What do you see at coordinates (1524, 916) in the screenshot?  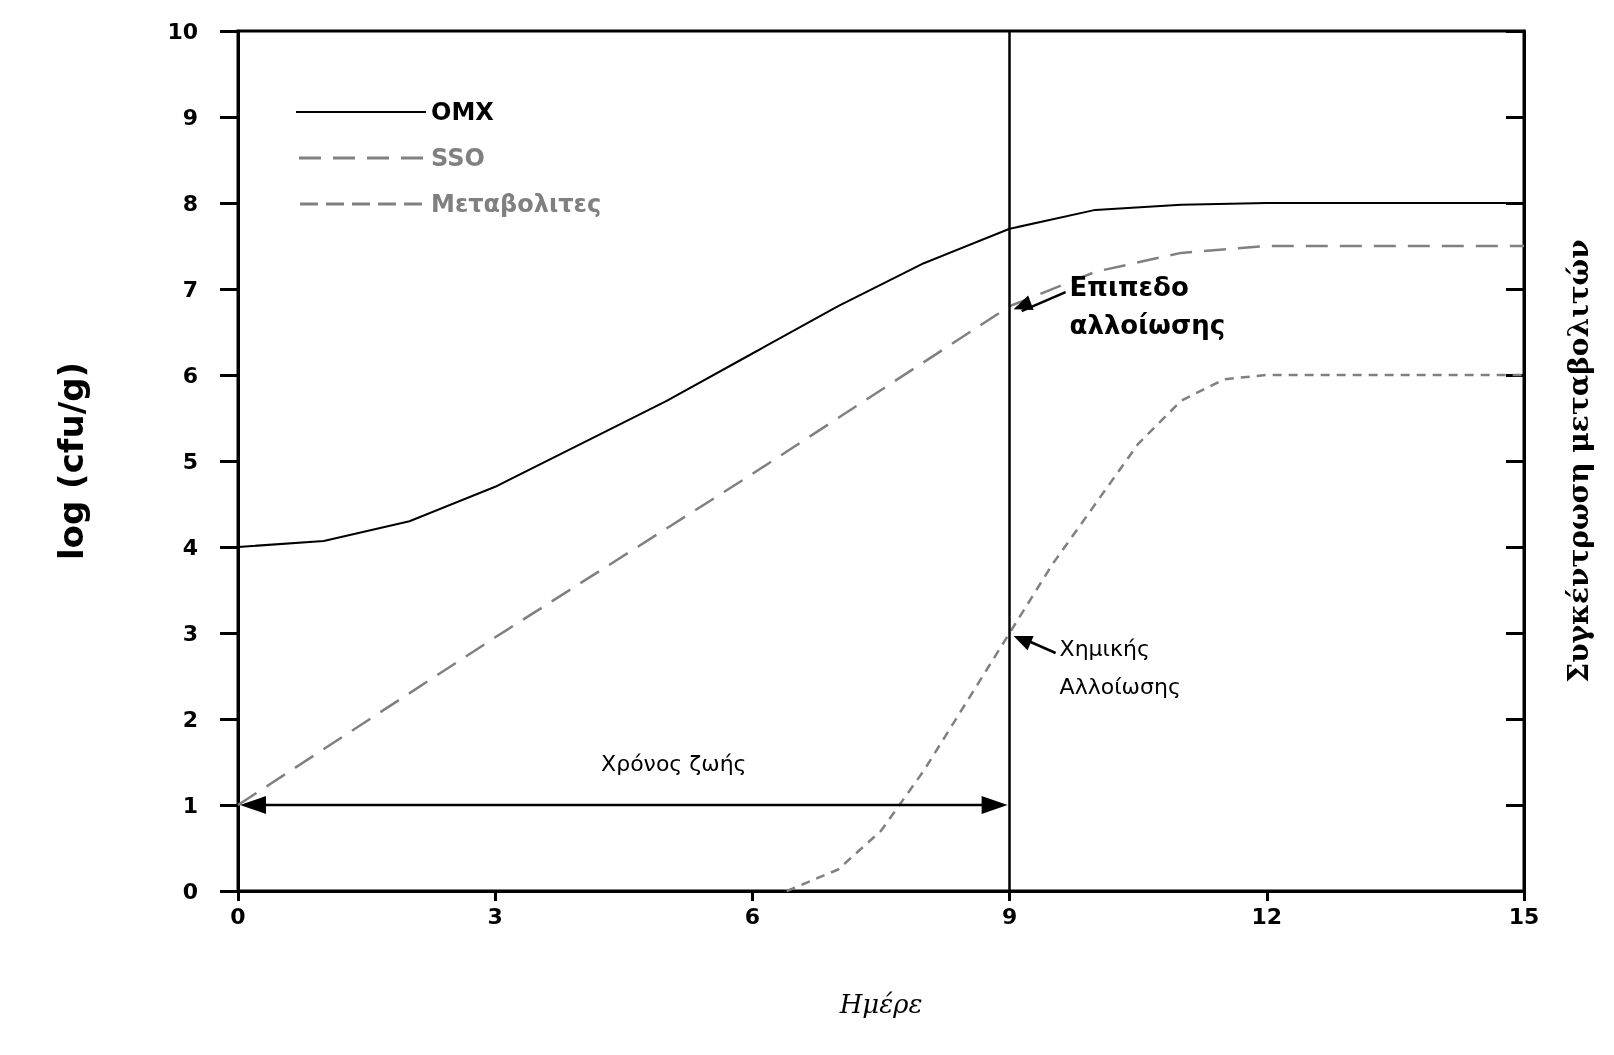 I see `x-tick-label: 15` at bounding box center [1524, 916].